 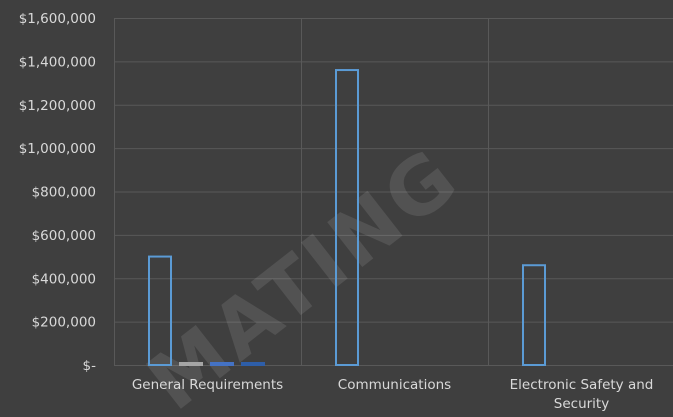 What do you see at coordinates (394, 385) in the screenshot?
I see `x-category-label: Communications` at bounding box center [394, 385].